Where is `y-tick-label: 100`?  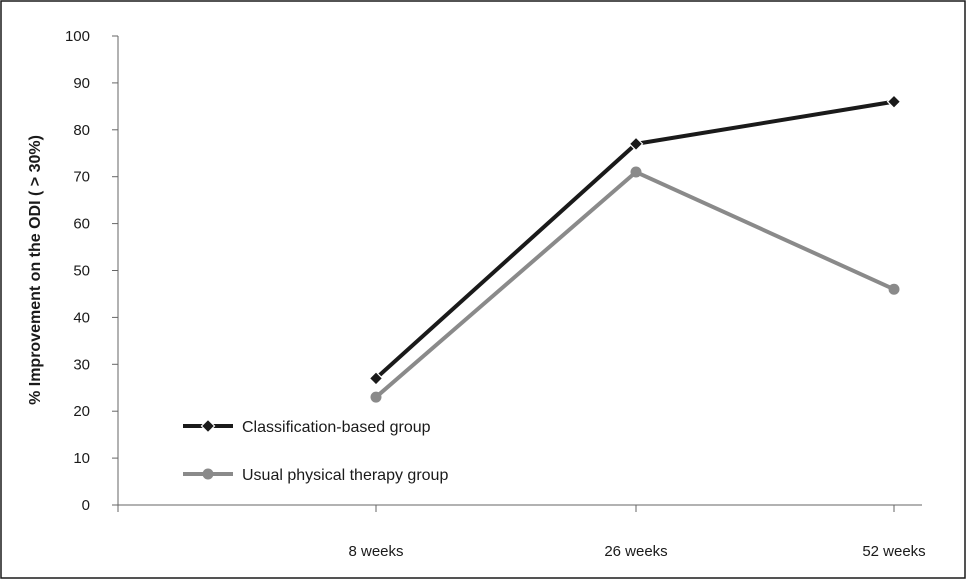 y-tick-label: 100 is located at coordinates (77, 36).